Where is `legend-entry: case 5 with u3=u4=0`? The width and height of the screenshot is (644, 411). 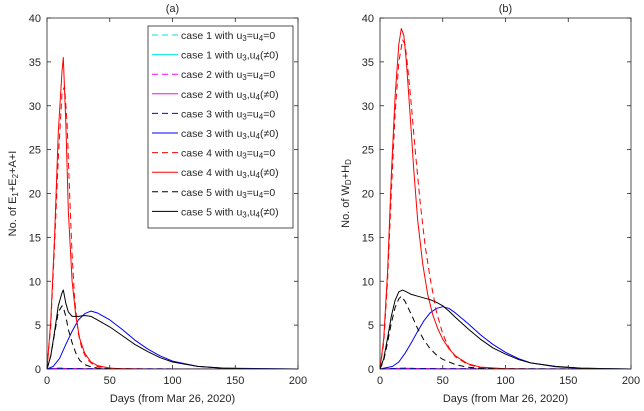
legend-entry: case 5 with u3=u4=0 is located at coordinates (228, 193).